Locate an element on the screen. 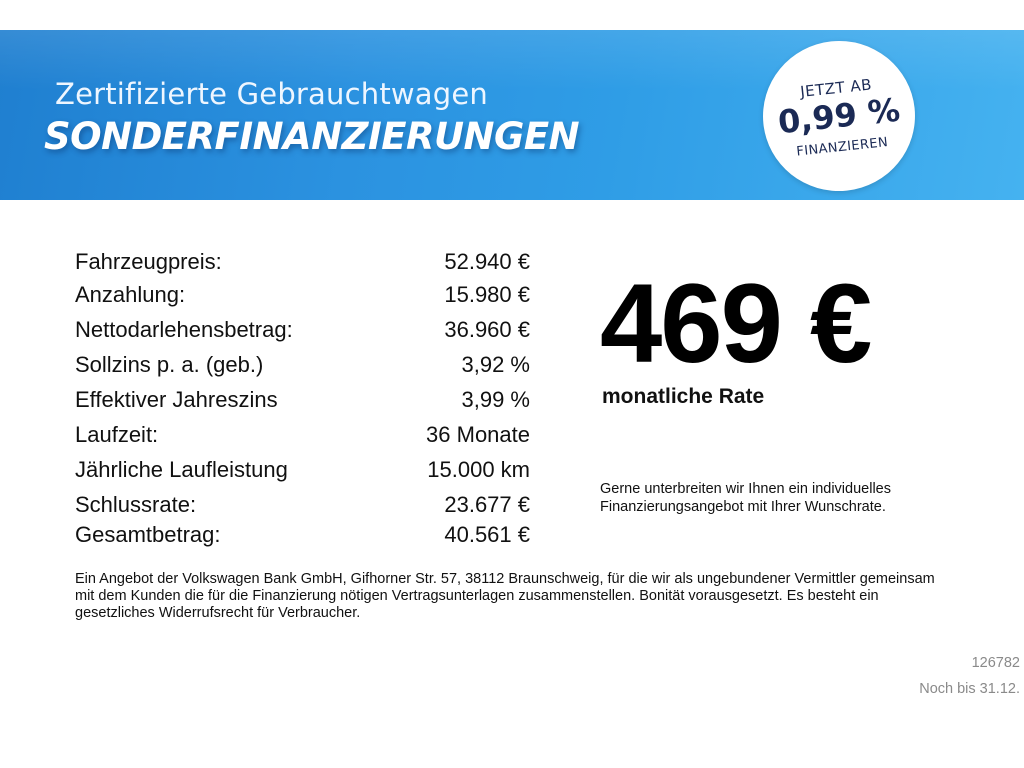 The width and height of the screenshot is (1024, 768). term-value: 40.561 € is located at coordinates (487, 534).